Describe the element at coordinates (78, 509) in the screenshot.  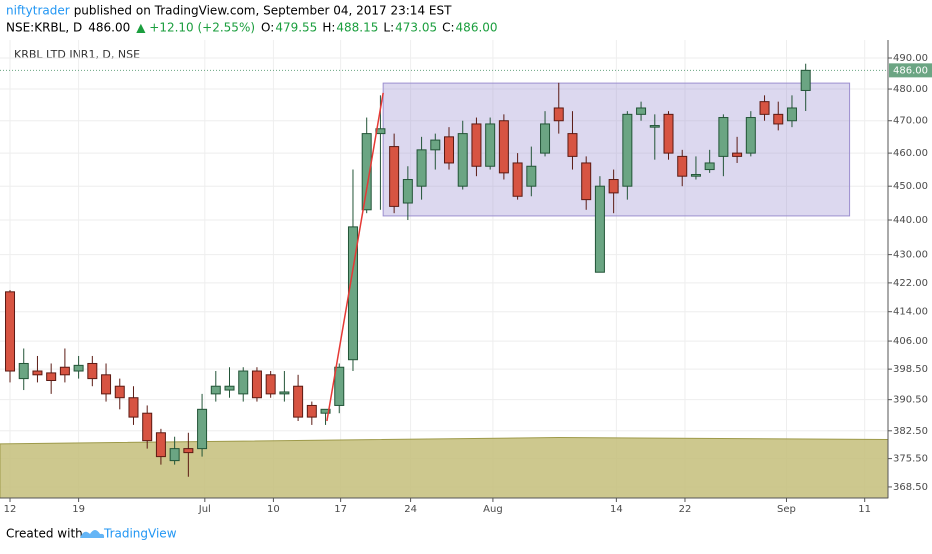
I see `x-tick-label: 19` at that location.